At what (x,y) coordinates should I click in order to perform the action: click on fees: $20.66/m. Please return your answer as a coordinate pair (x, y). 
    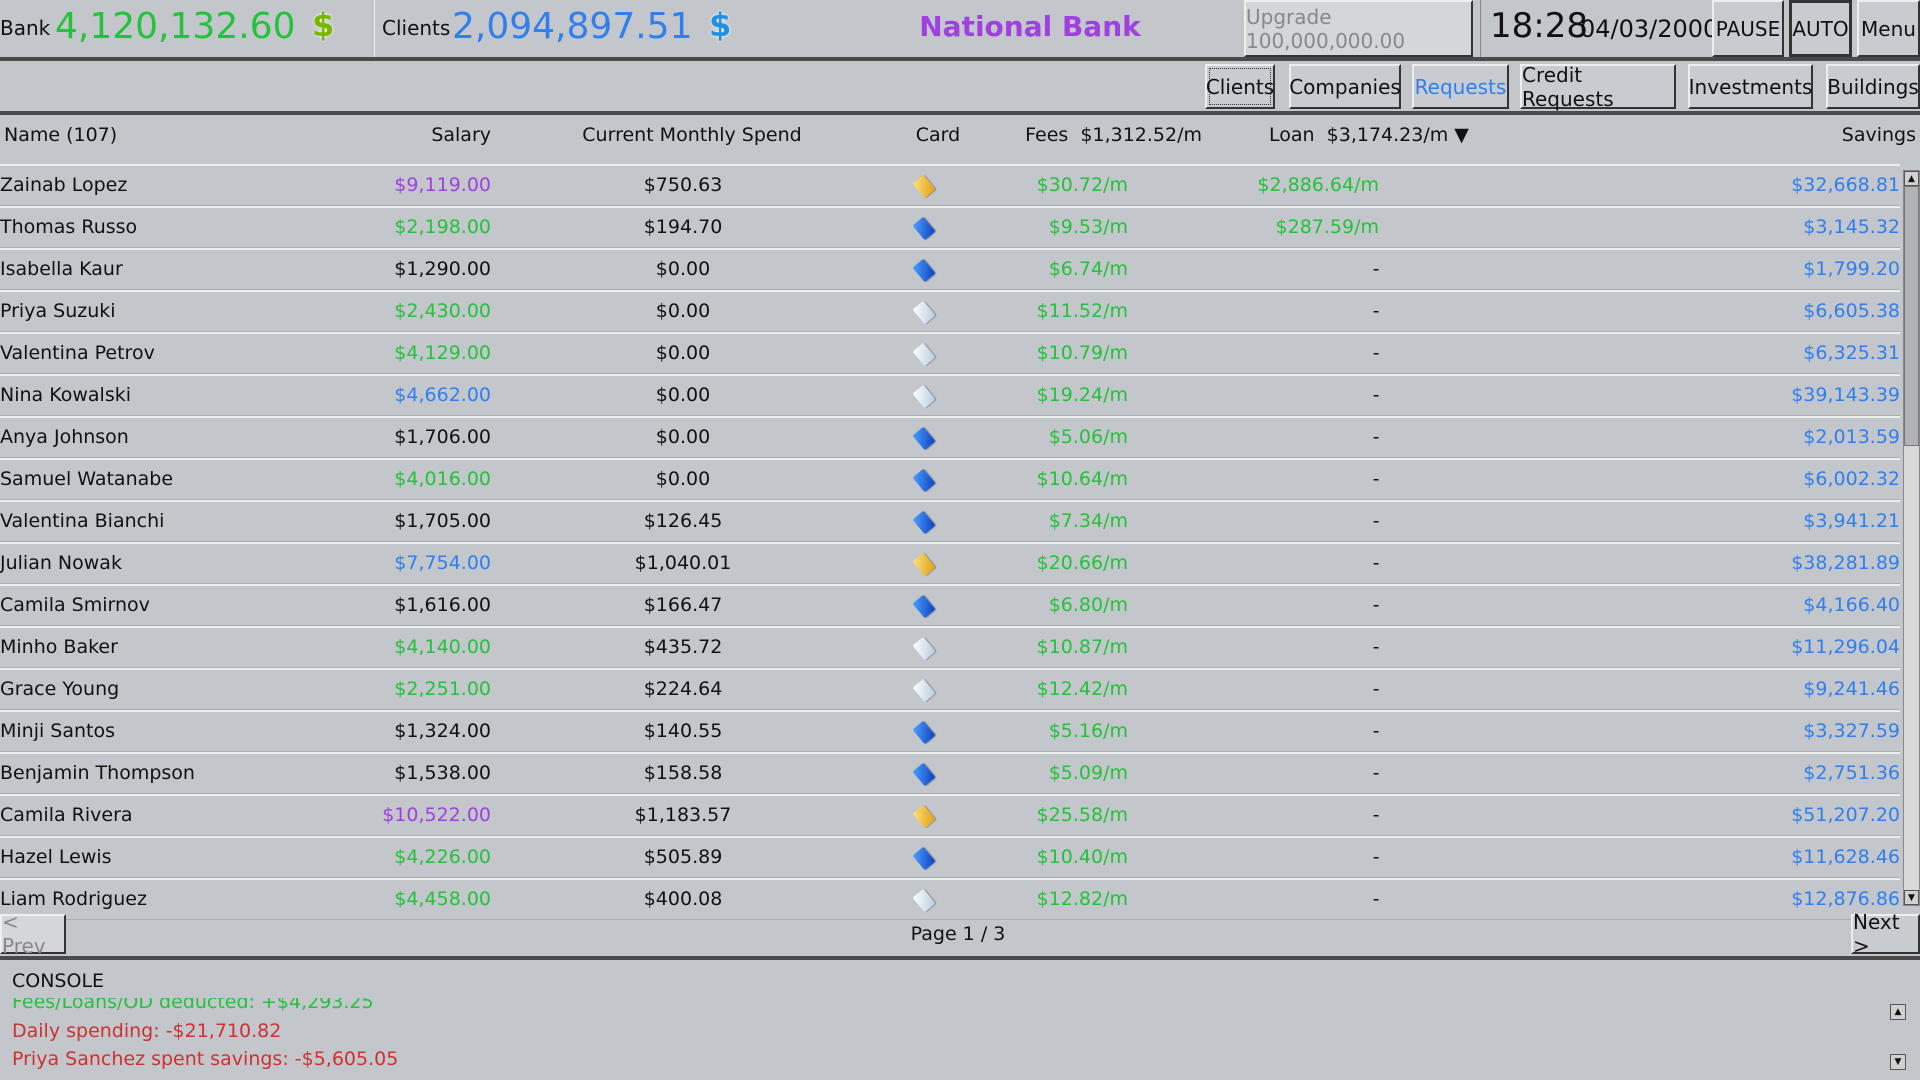
    Looking at the image, I should click on (1082, 563).